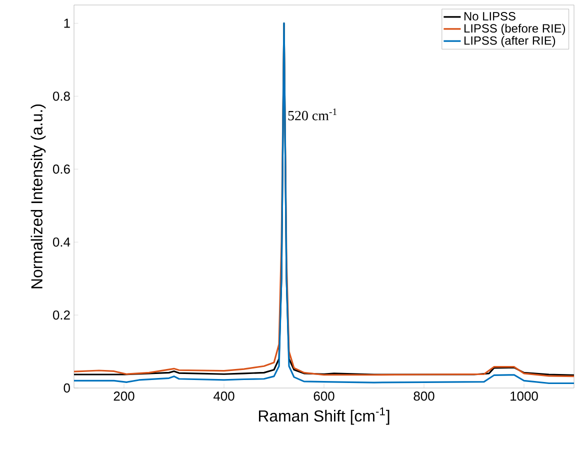 This screenshot has width=577, height=452. What do you see at coordinates (67, 388) in the screenshot?
I see `y-tick-label: 0` at bounding box center [67, 388].